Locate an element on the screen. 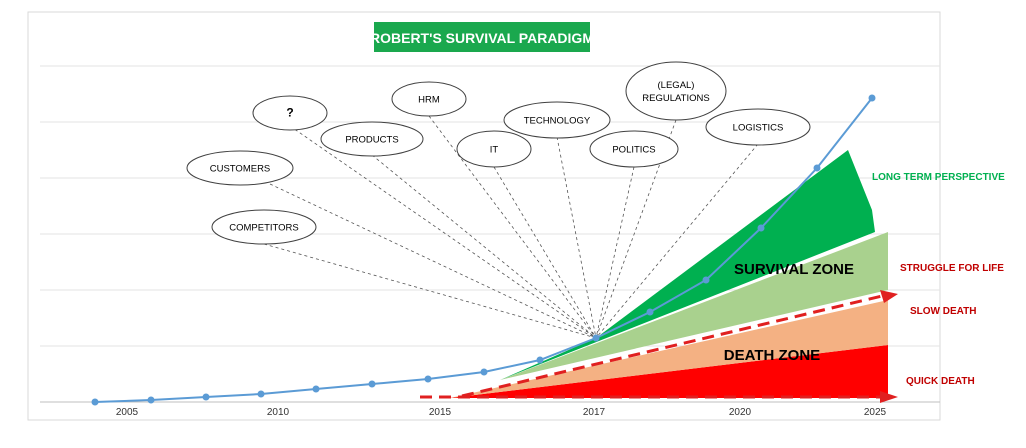 This screenshot has height=448, width=1026. x-tick-label: 2005 is located at coordinates (127, 412).